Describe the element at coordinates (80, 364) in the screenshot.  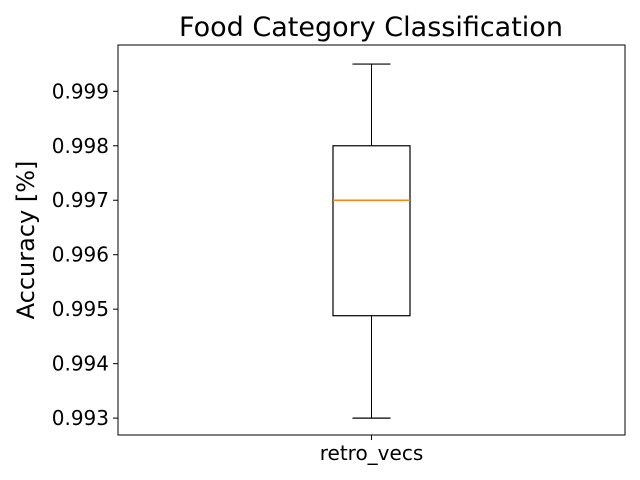
I see `y-tick-label: 0.994` at that location.